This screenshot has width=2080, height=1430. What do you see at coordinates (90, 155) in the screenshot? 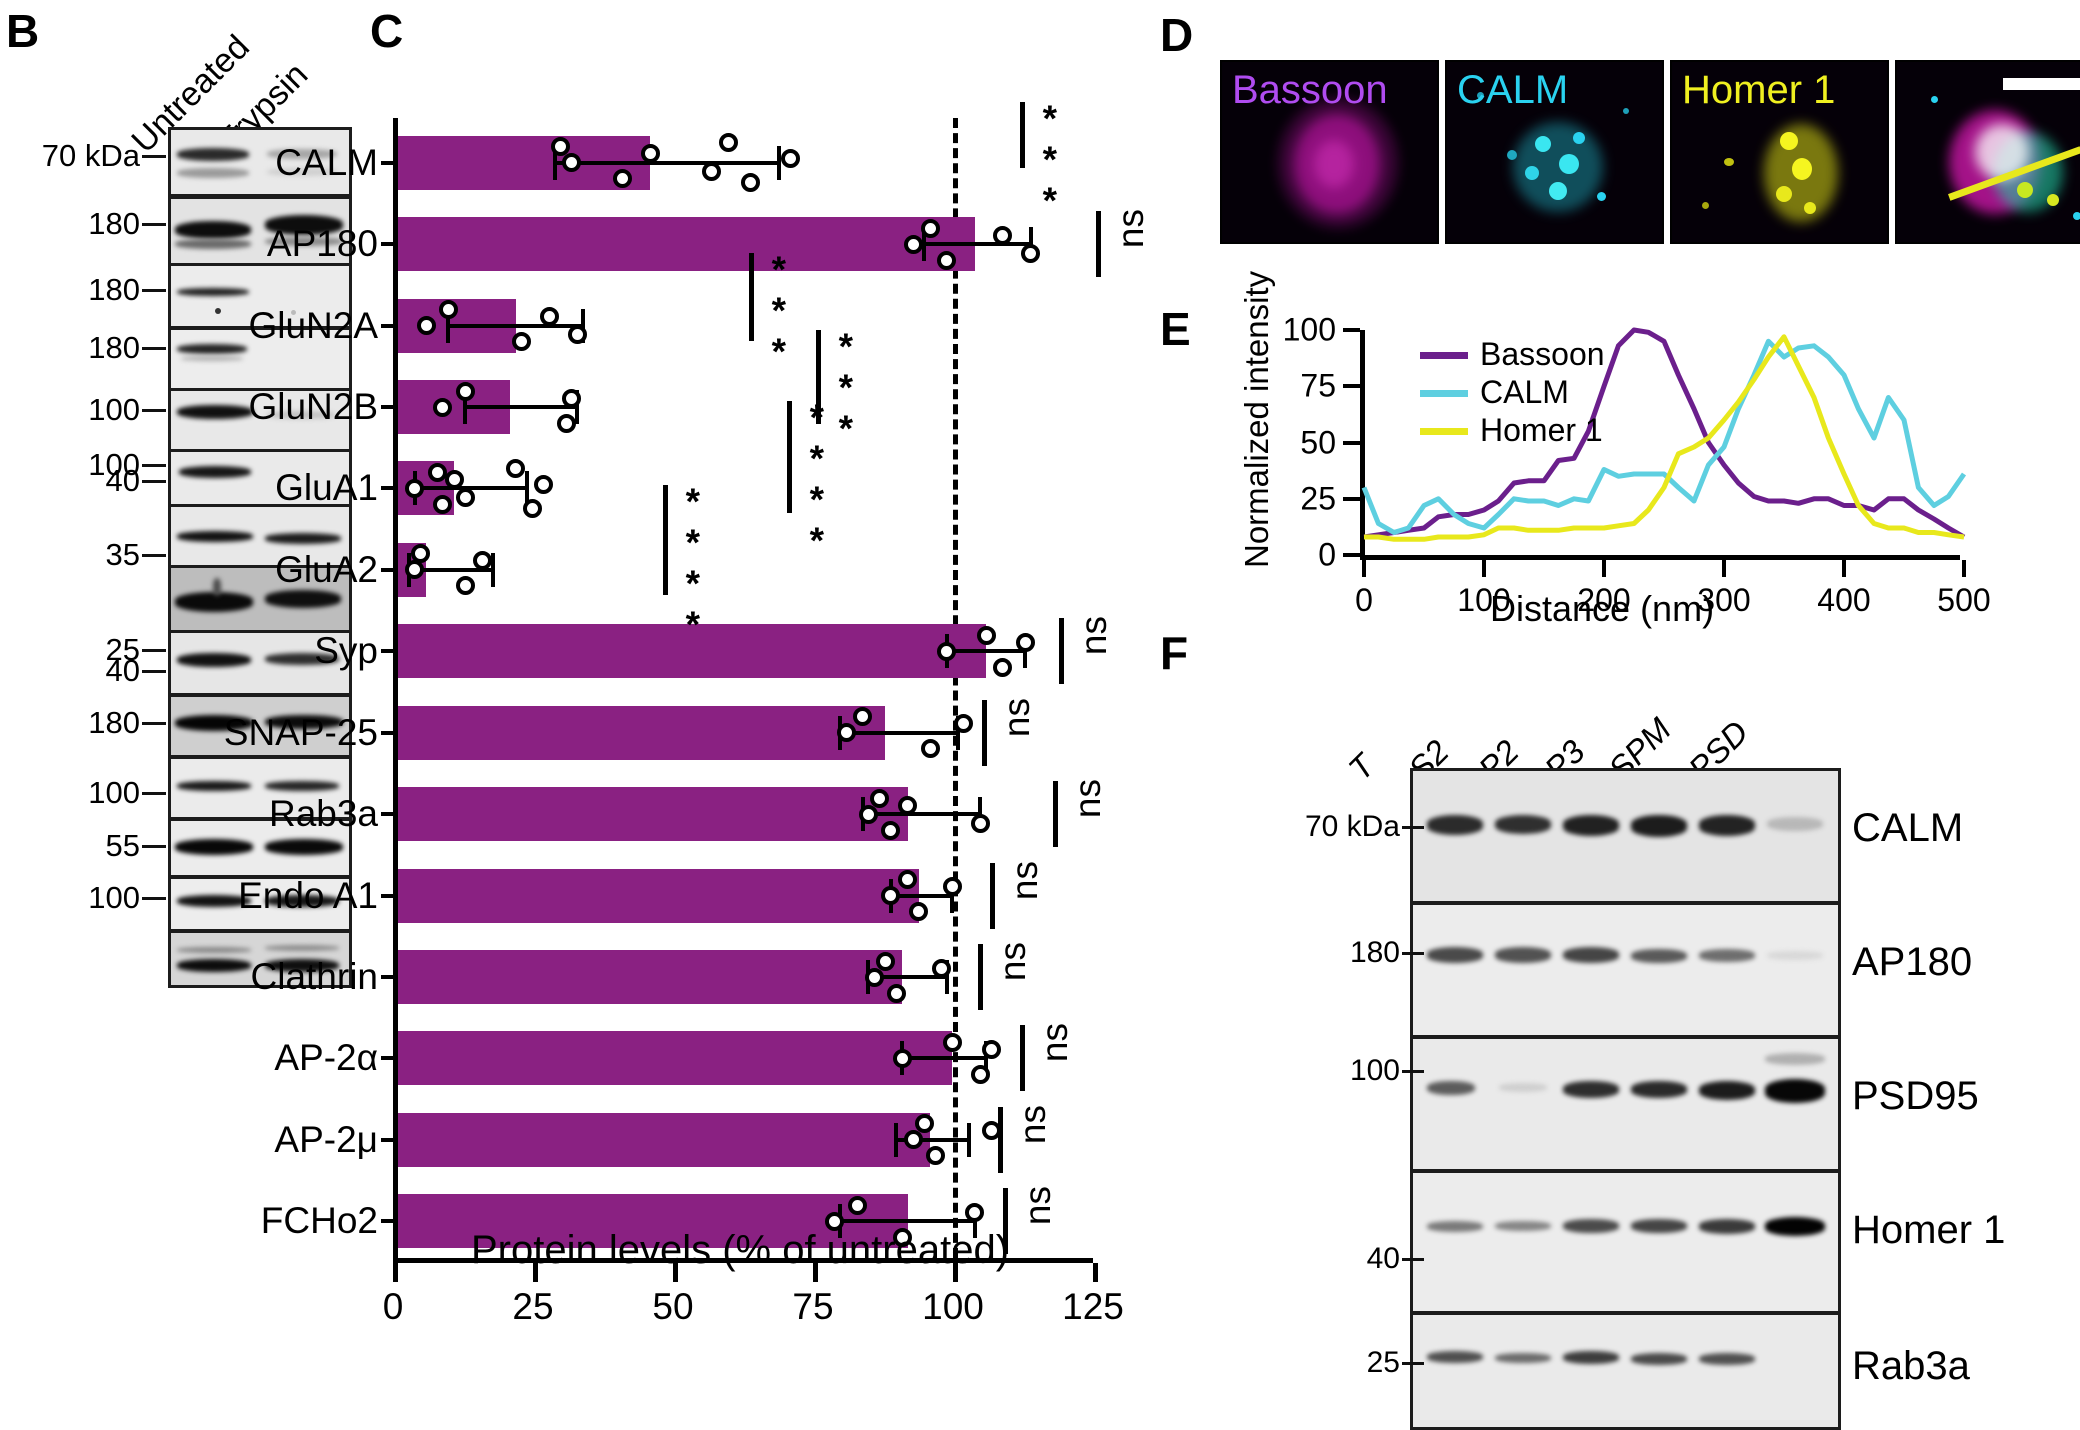
I see `mw-label: 70 kDa` at bounding box center [90, 155].